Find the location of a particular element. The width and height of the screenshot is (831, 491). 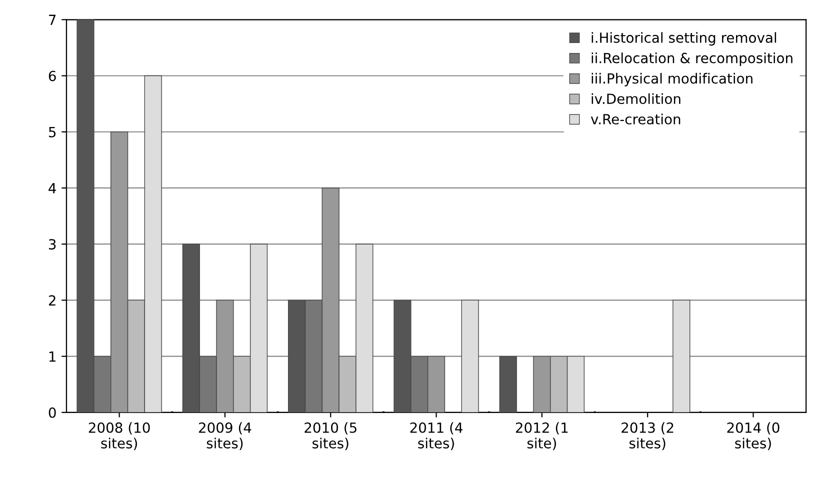

legend-label: v.Re-creation is located at coordinates (635, 119).